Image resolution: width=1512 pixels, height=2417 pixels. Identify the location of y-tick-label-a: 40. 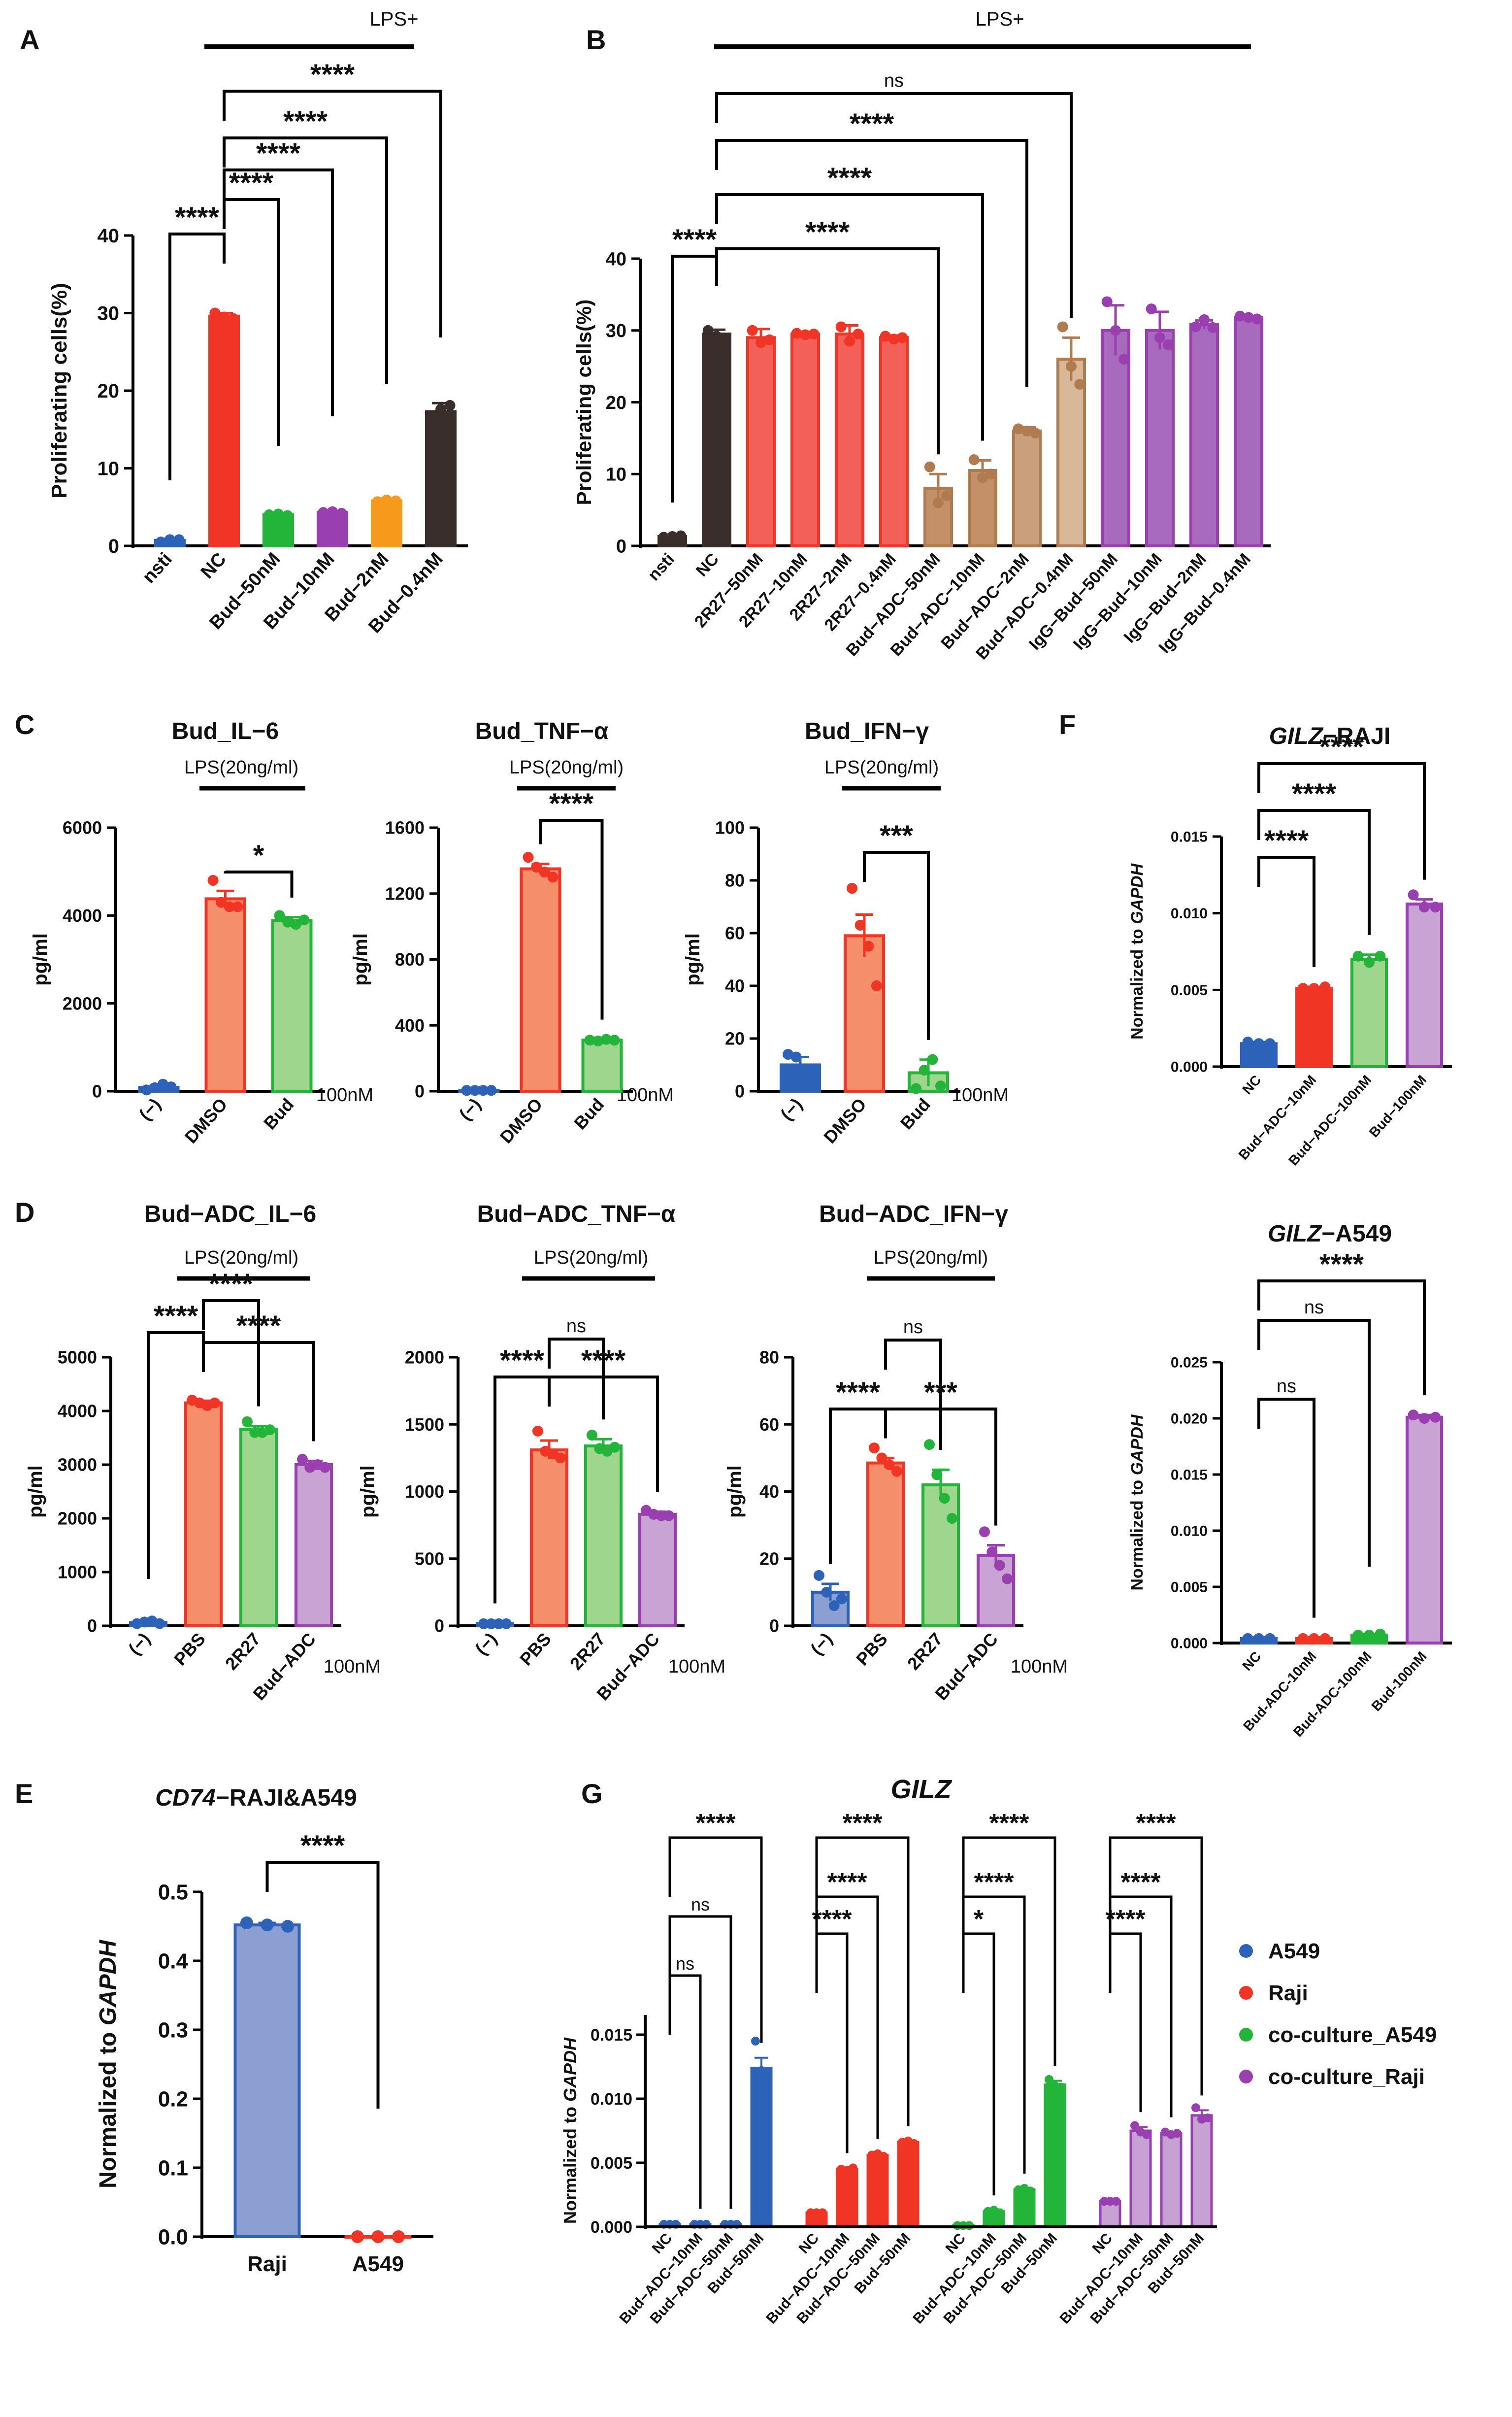
(109, 236).